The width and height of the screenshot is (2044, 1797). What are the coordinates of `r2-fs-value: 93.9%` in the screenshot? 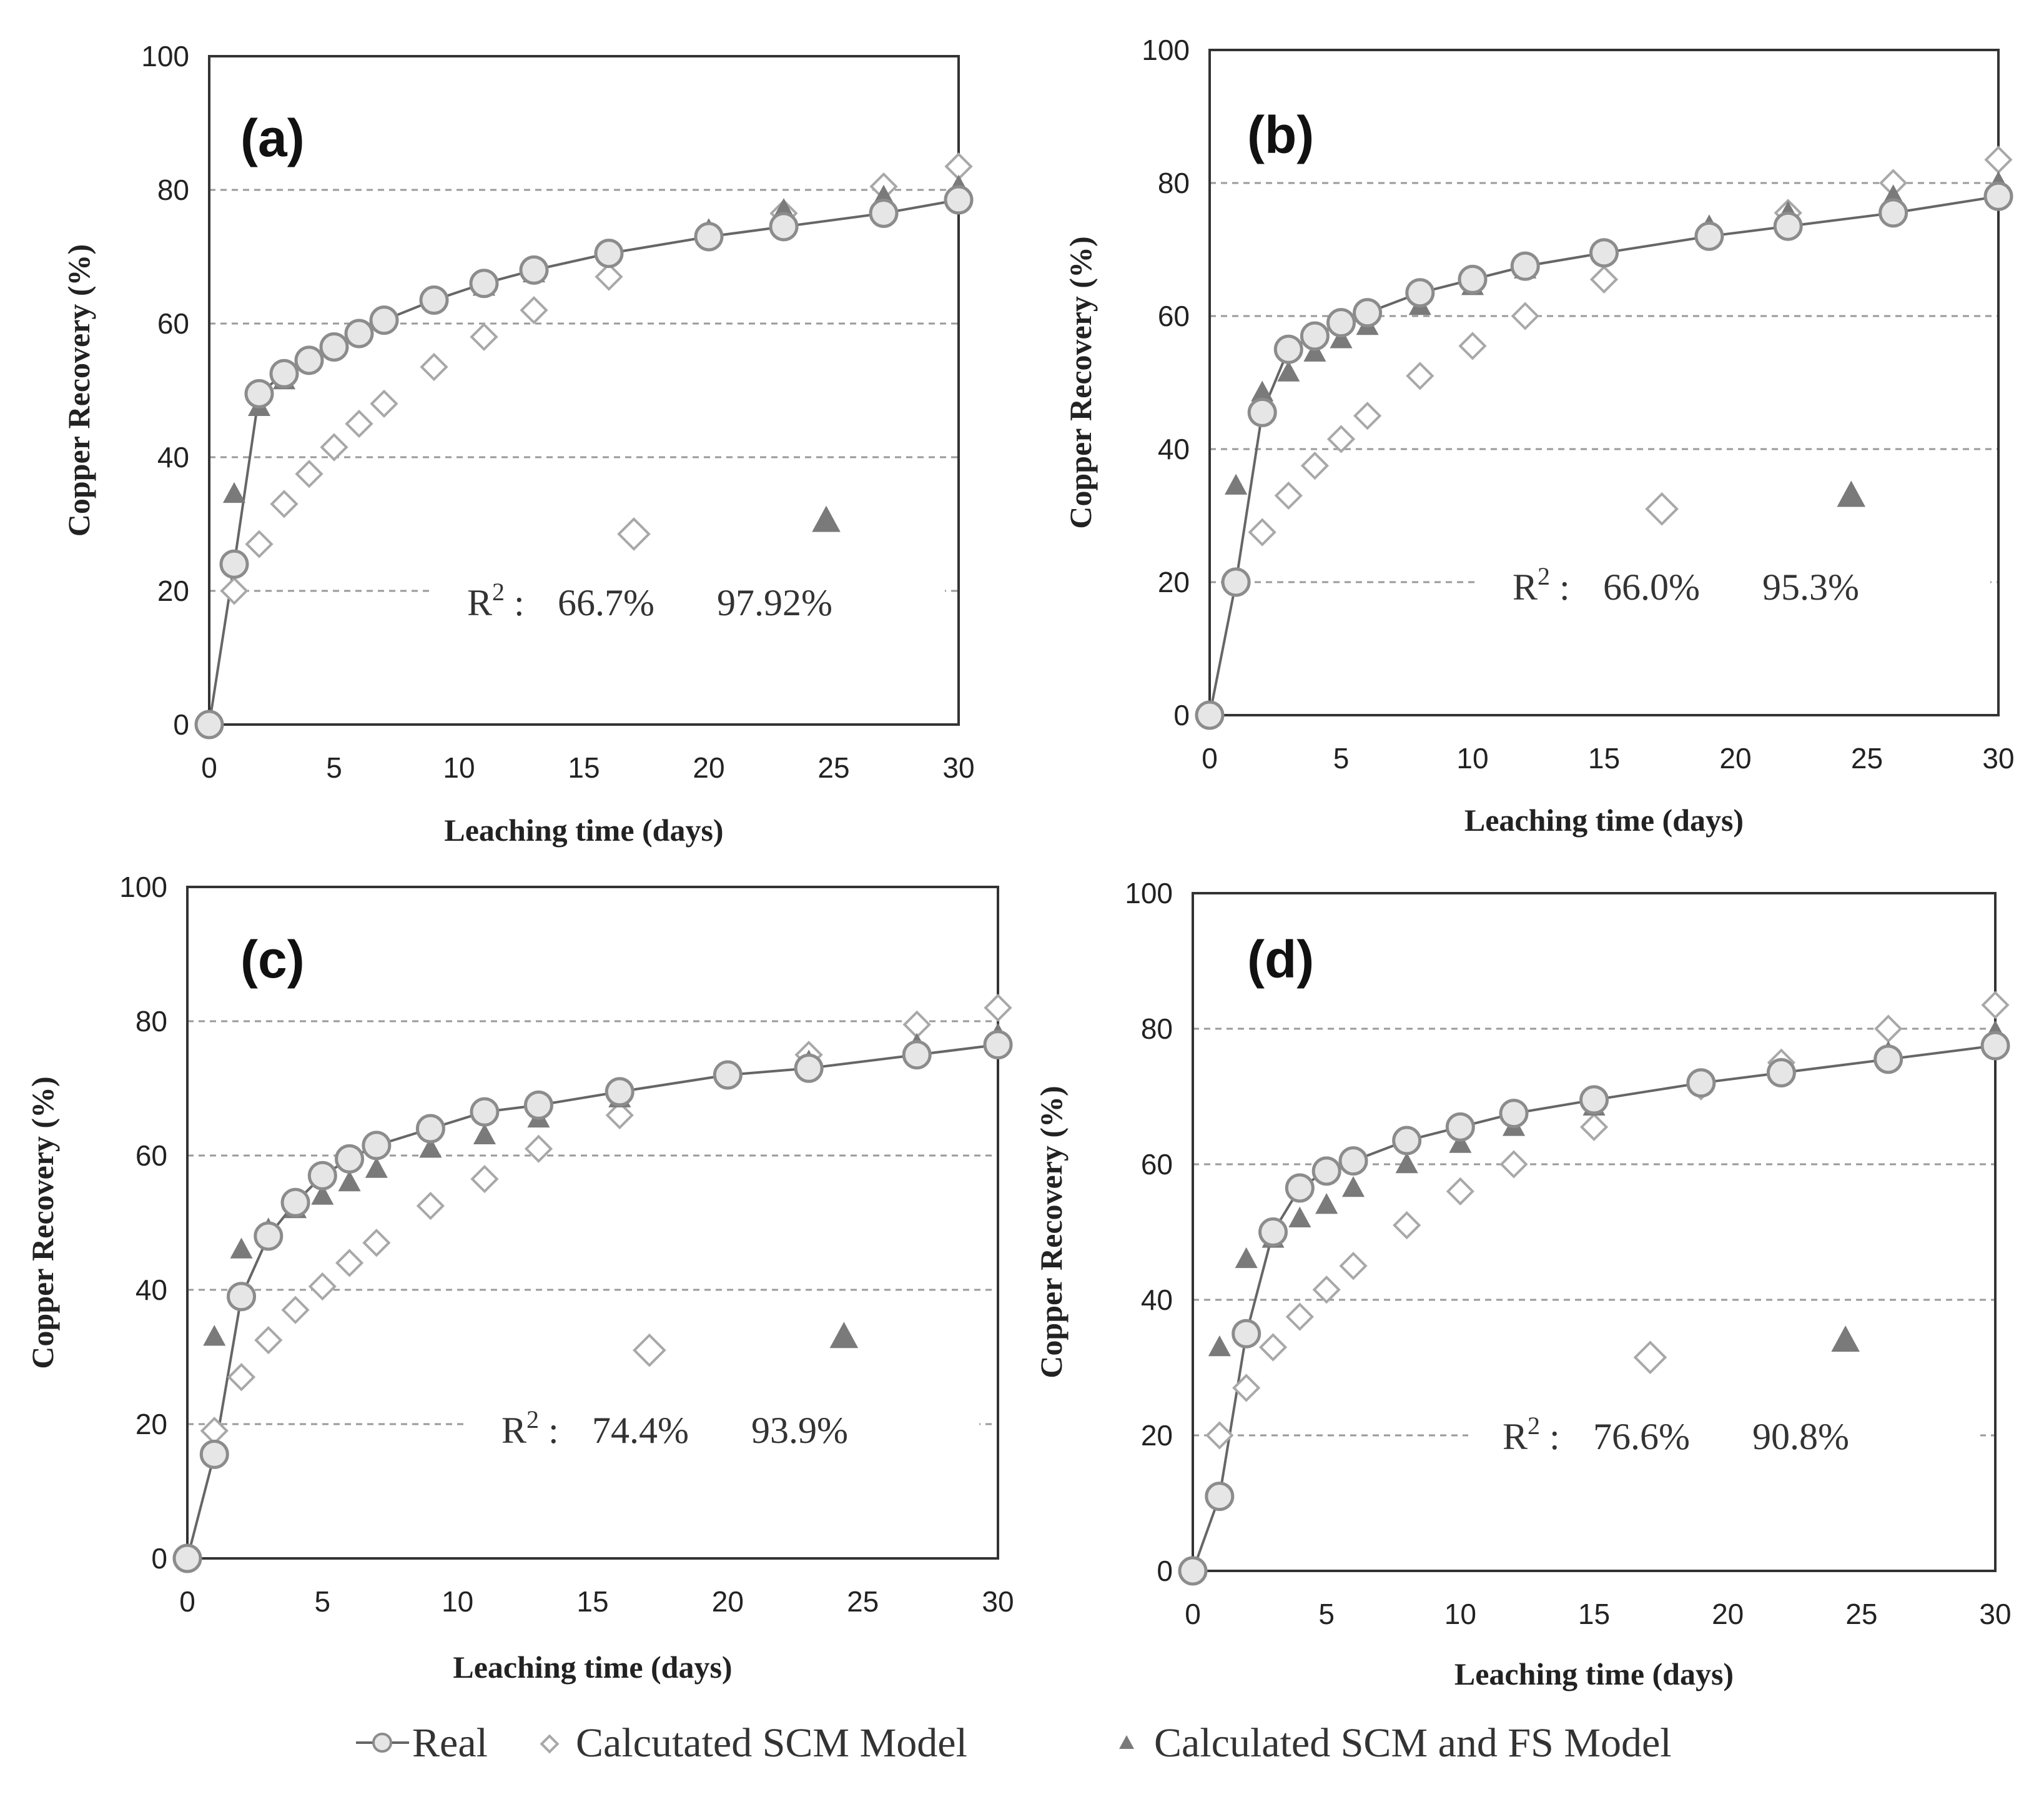 It's located at (799, 1430).